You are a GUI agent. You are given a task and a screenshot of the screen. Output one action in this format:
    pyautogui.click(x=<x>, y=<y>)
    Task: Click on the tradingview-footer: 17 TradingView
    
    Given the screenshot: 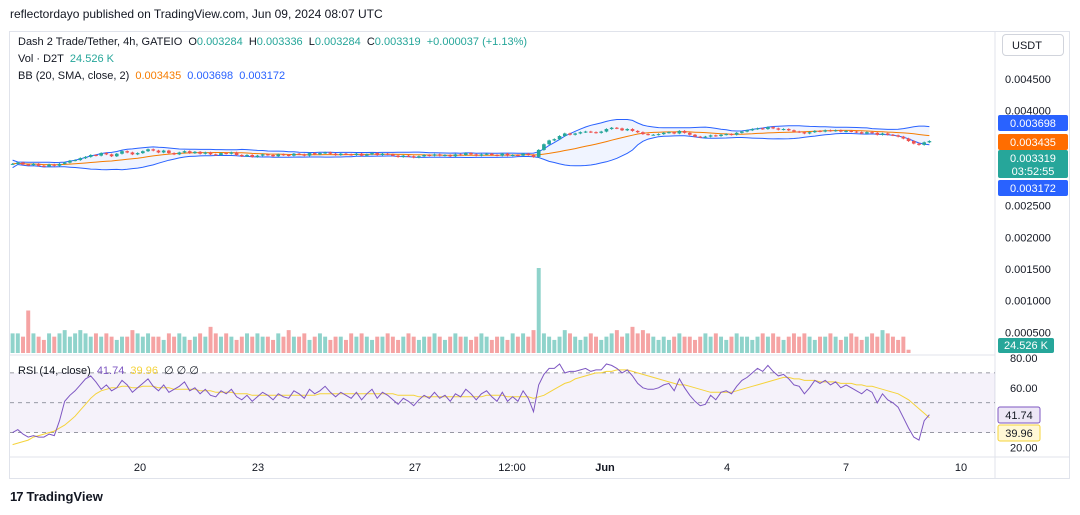 What is the action you would take?
    pyautogui.click(x=56, y=496)
    